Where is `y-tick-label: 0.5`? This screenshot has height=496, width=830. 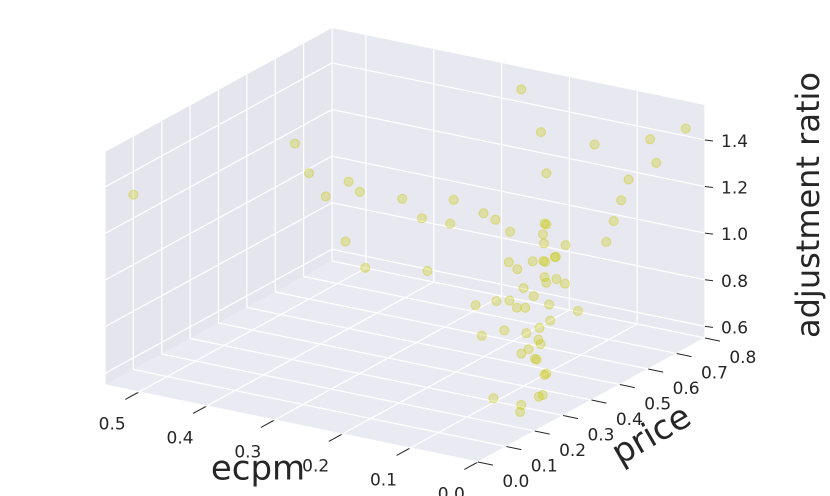
y-tick-label: 0.5 is located at coordinates (657, 405).